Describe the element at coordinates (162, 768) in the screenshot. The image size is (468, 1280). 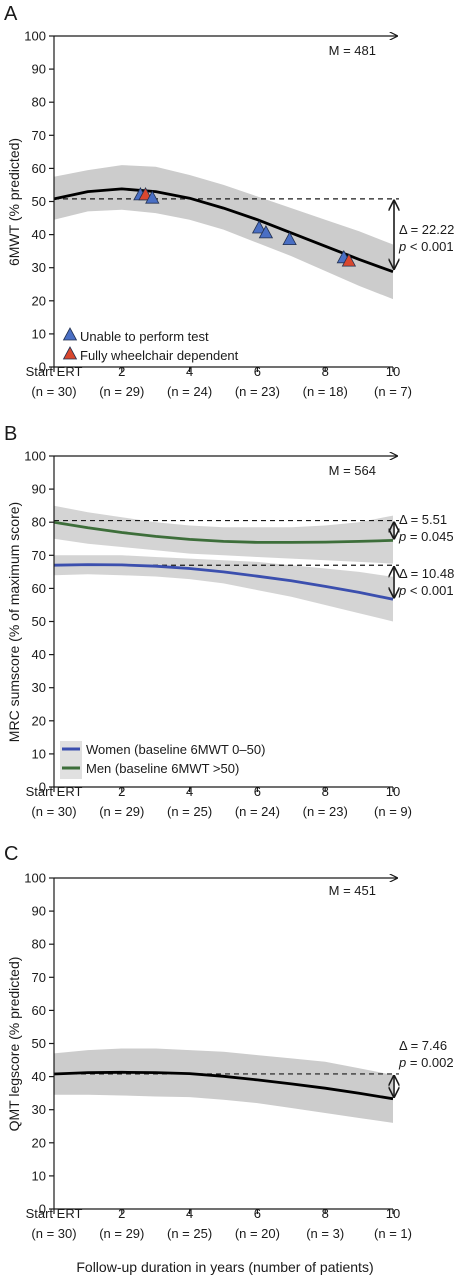
I see `legend-label-men: Men (baseline 6MWT >50)` at that location.